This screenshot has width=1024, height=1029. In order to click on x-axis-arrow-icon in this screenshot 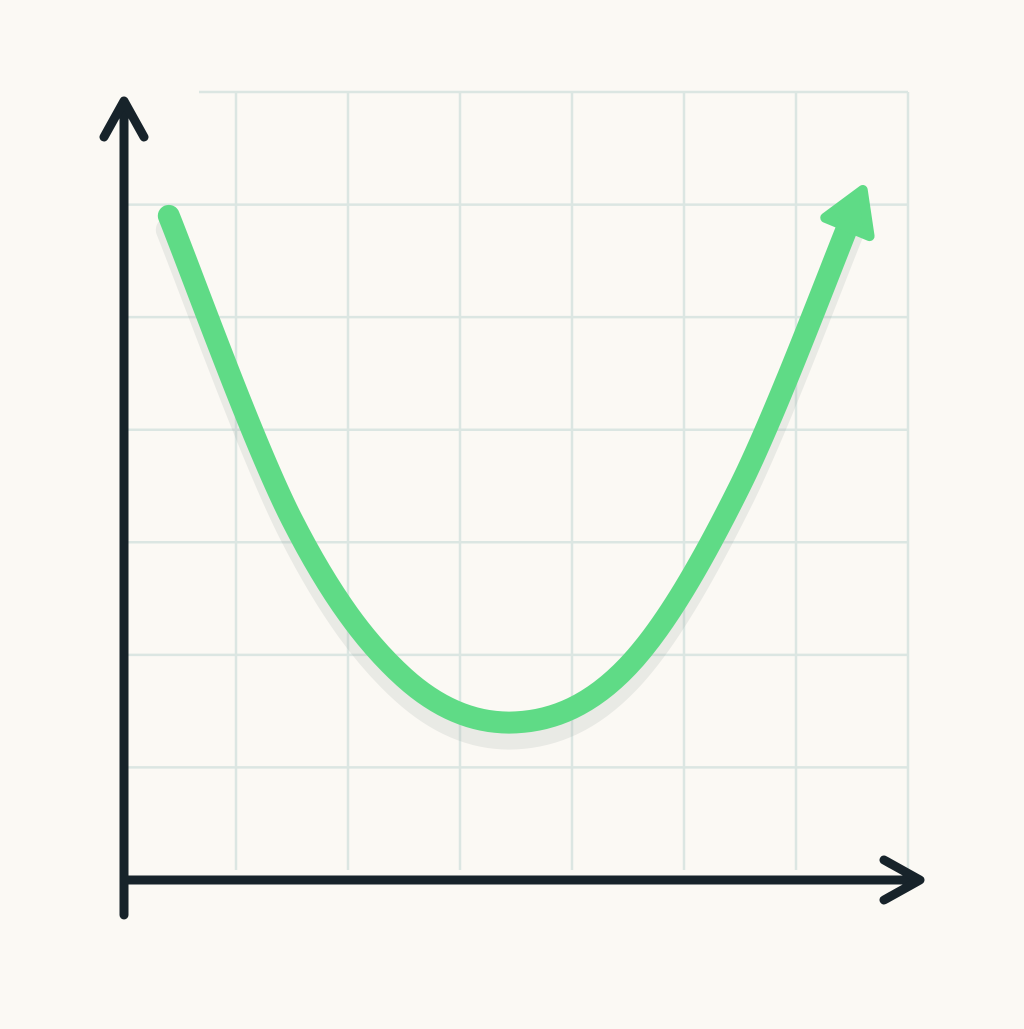, I will do `click(902, 880)`.